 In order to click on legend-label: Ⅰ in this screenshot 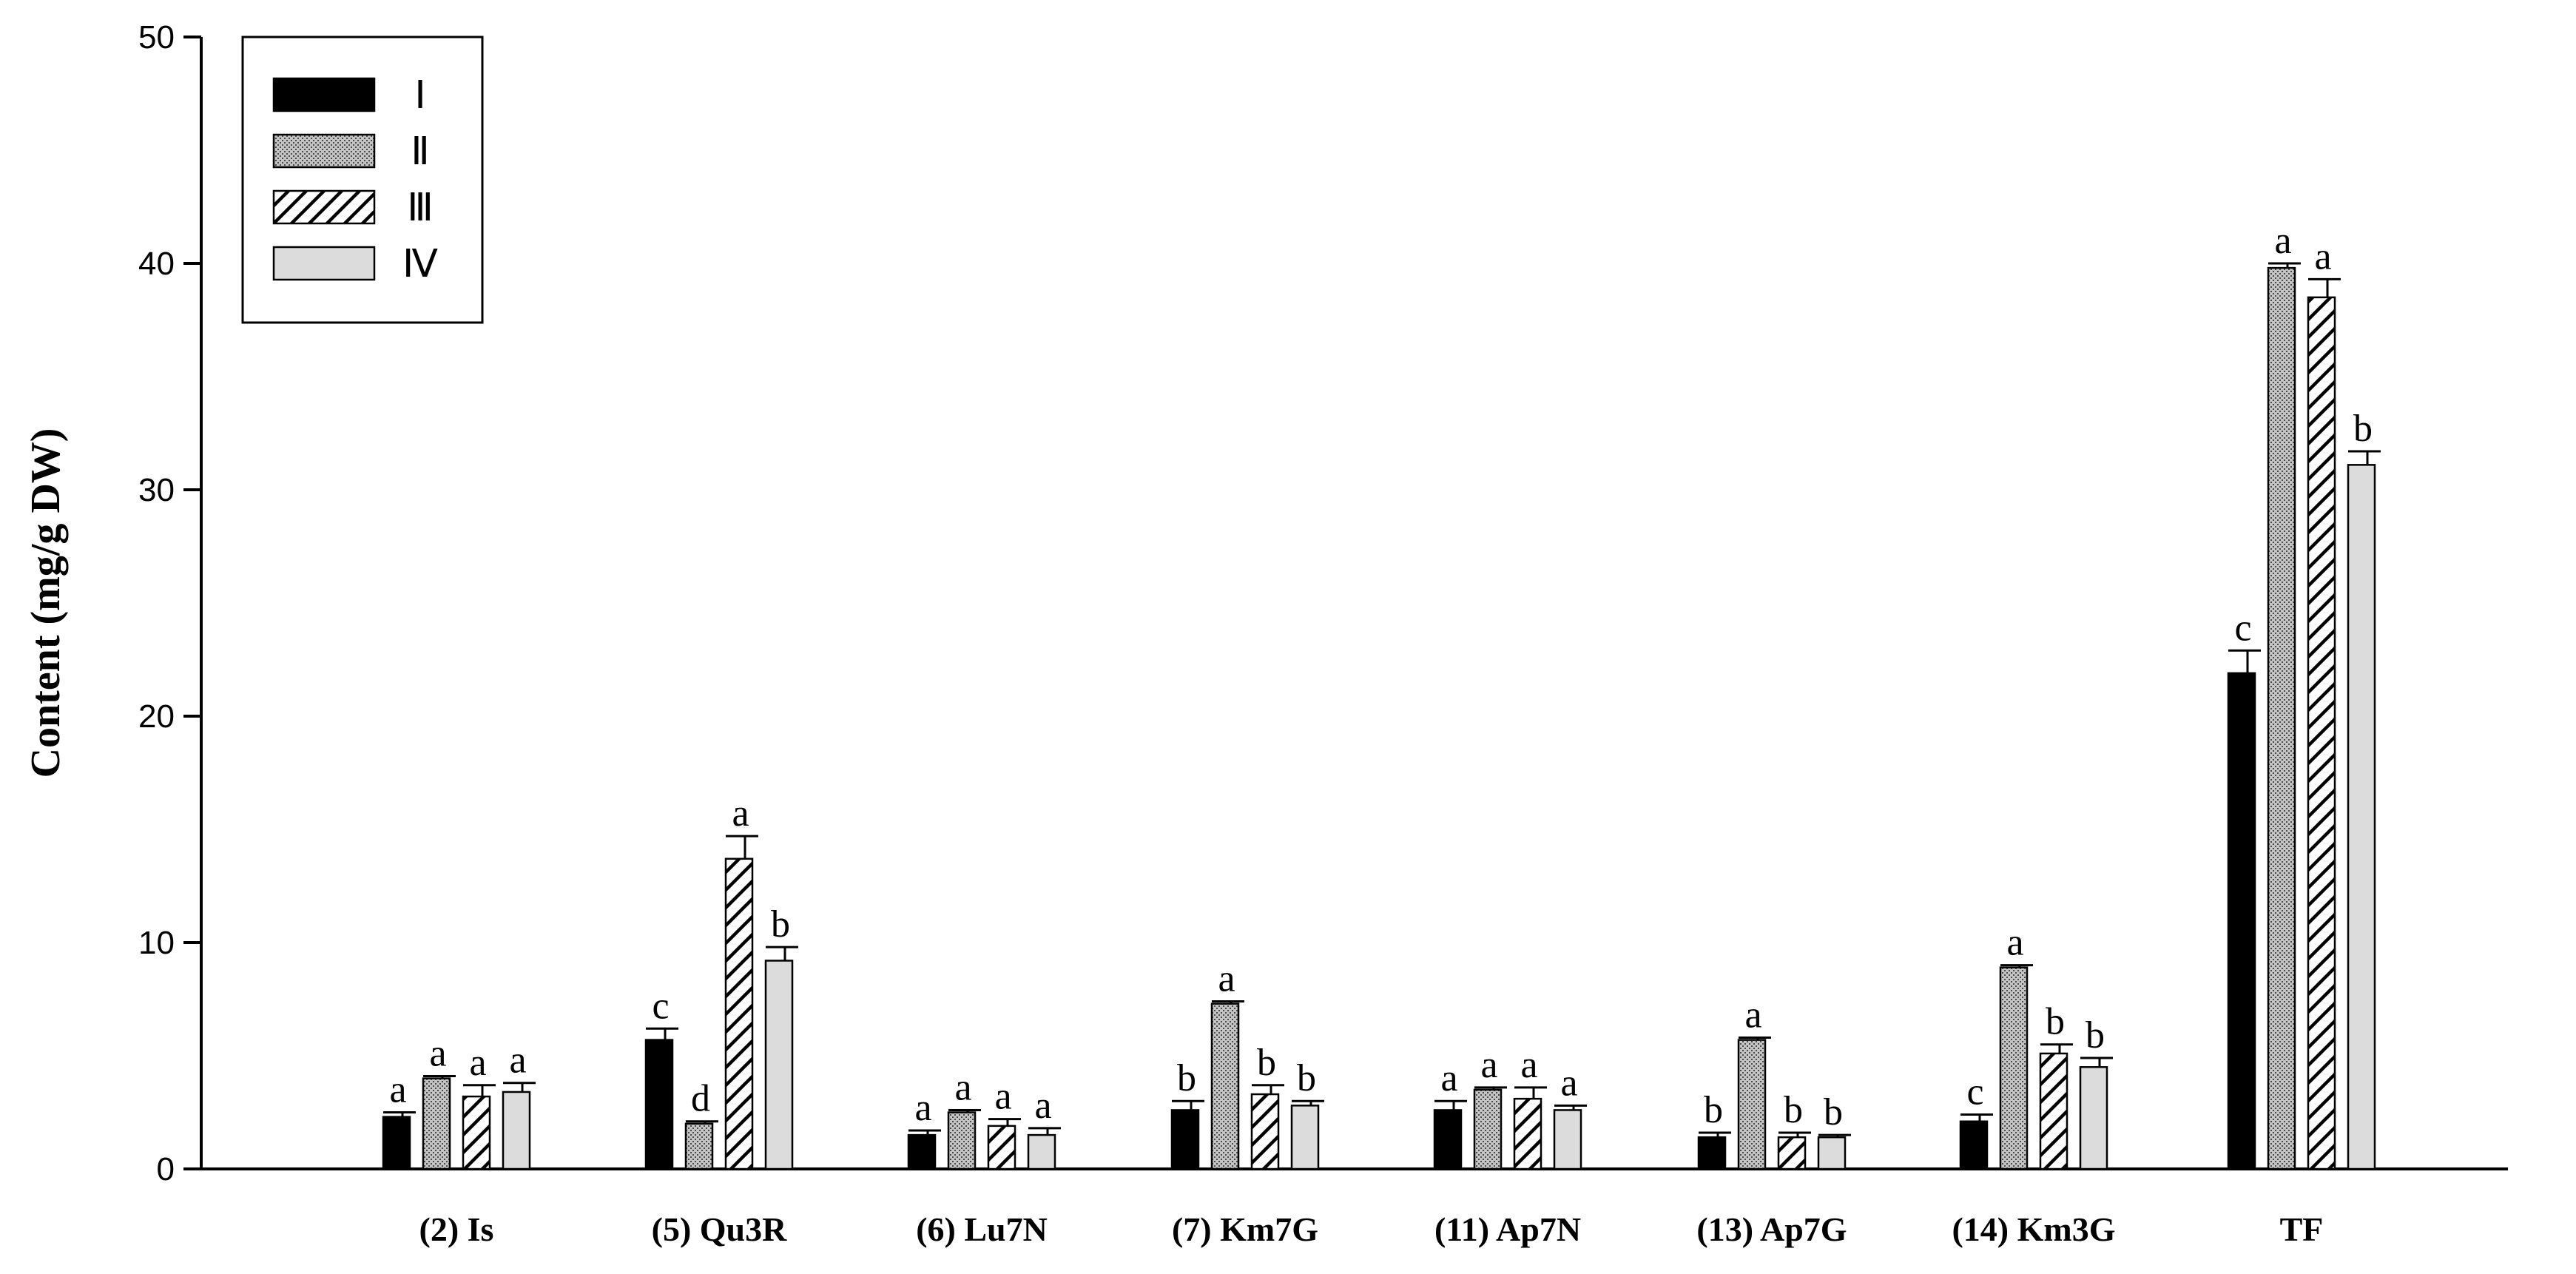, I will do `click(419, 96)`.